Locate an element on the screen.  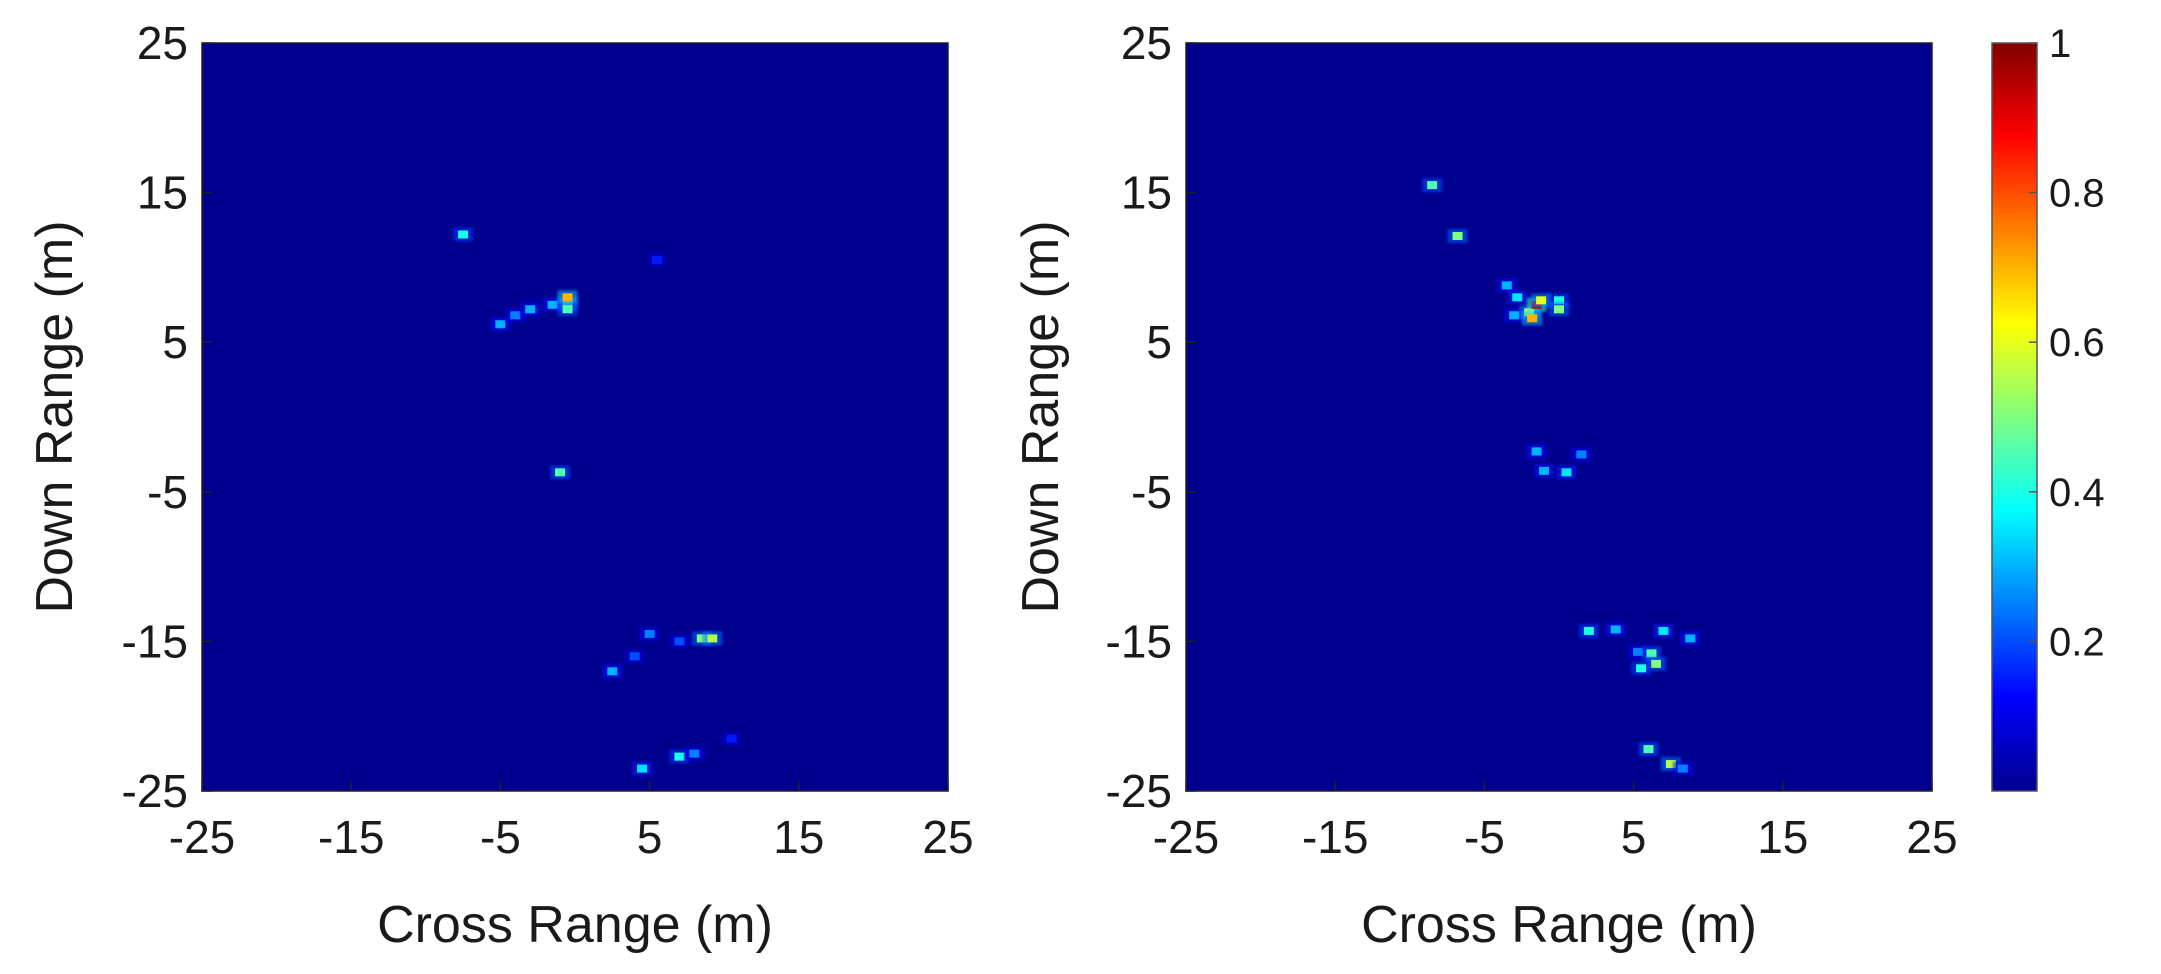
left-y-tick-label-0: 25 is located at coordinates (162, 43).